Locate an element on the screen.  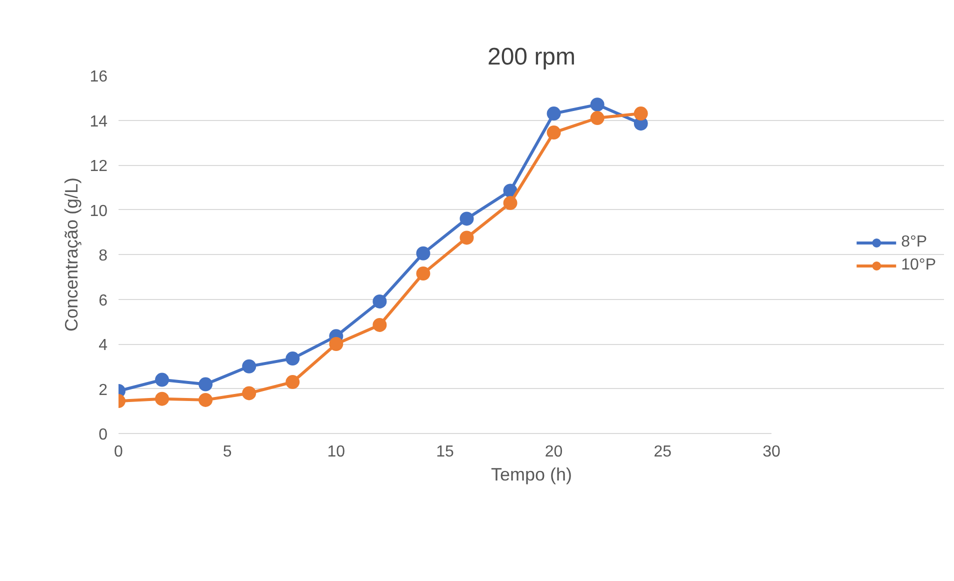
y-tick-label: 8 is located at coordinates (103, 256).